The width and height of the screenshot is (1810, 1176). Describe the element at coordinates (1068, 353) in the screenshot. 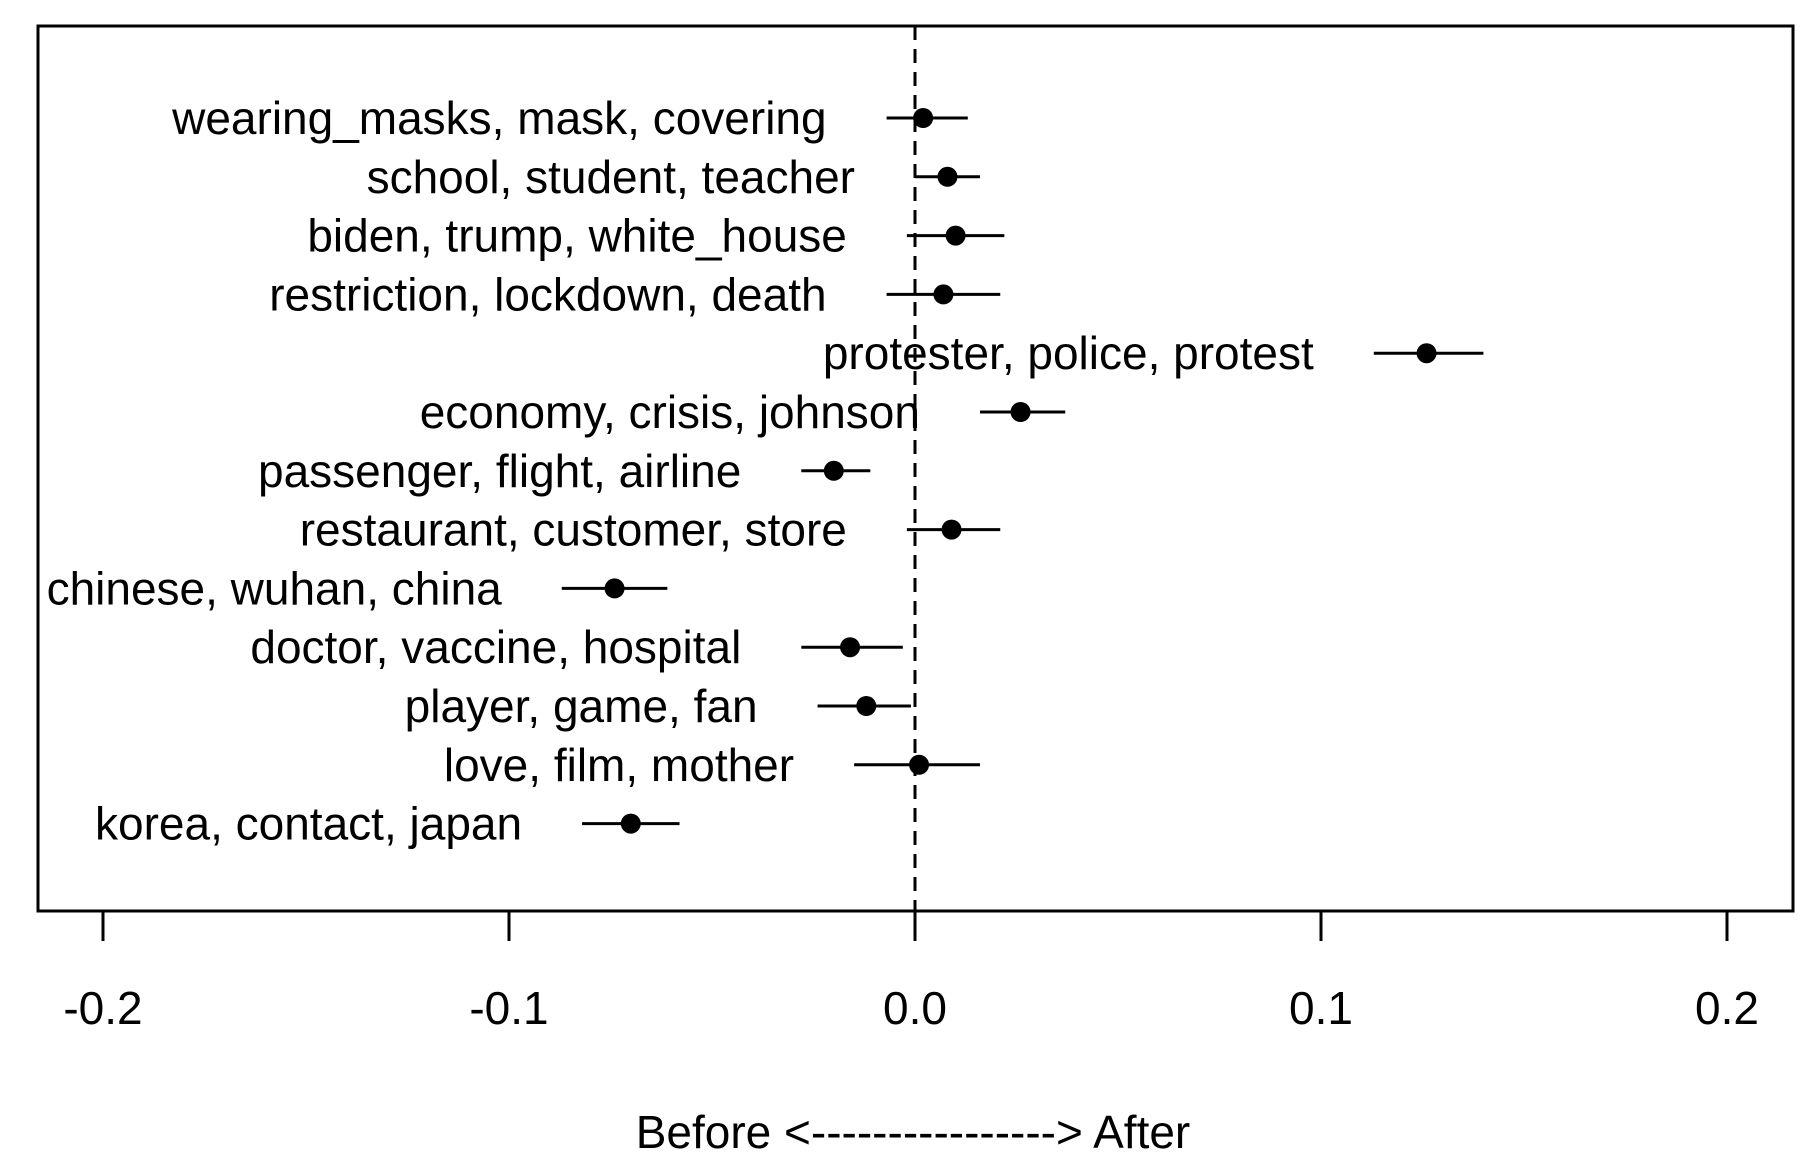

I see `topic-label: protester, police, protest` at that location.